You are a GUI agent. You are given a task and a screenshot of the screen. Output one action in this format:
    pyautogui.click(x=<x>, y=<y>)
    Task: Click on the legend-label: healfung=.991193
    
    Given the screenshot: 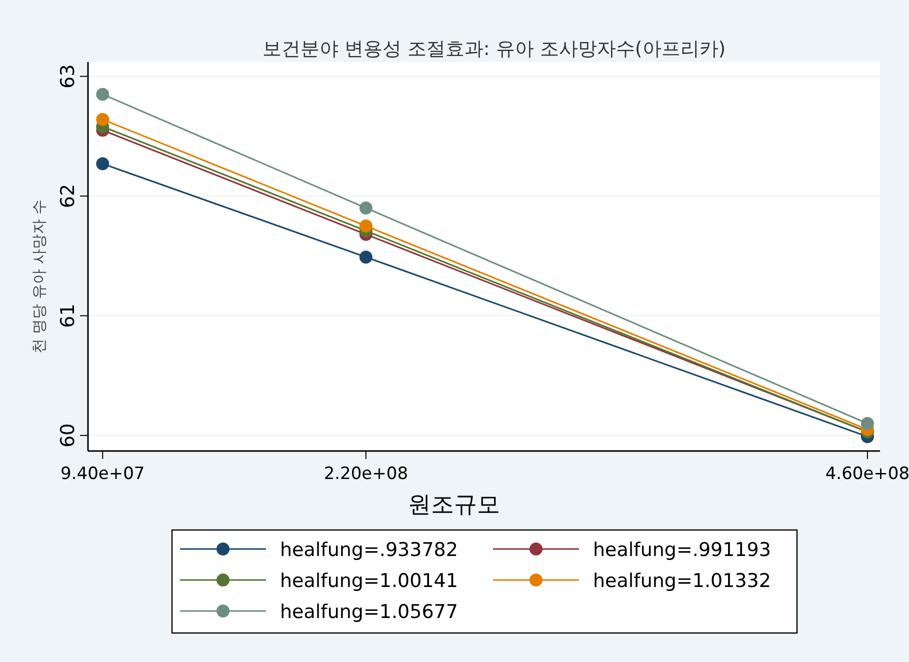 What is the action you would take?
    pyautogui.click(x=682, y=550)
    